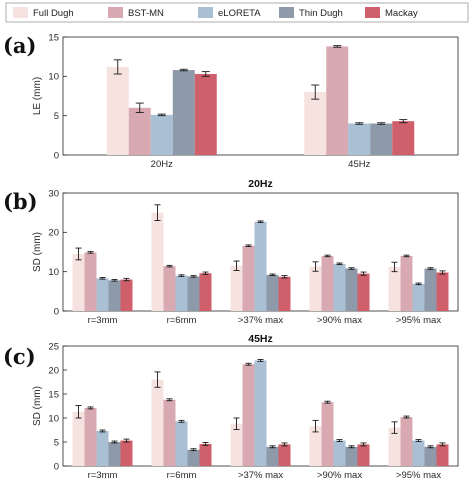 Image resolution: width=474 pixels, height=486 pixels. Describe the element at coordinates (162, 164) in the screenshot. I see `x-tick-label: 20Hz` at that location.